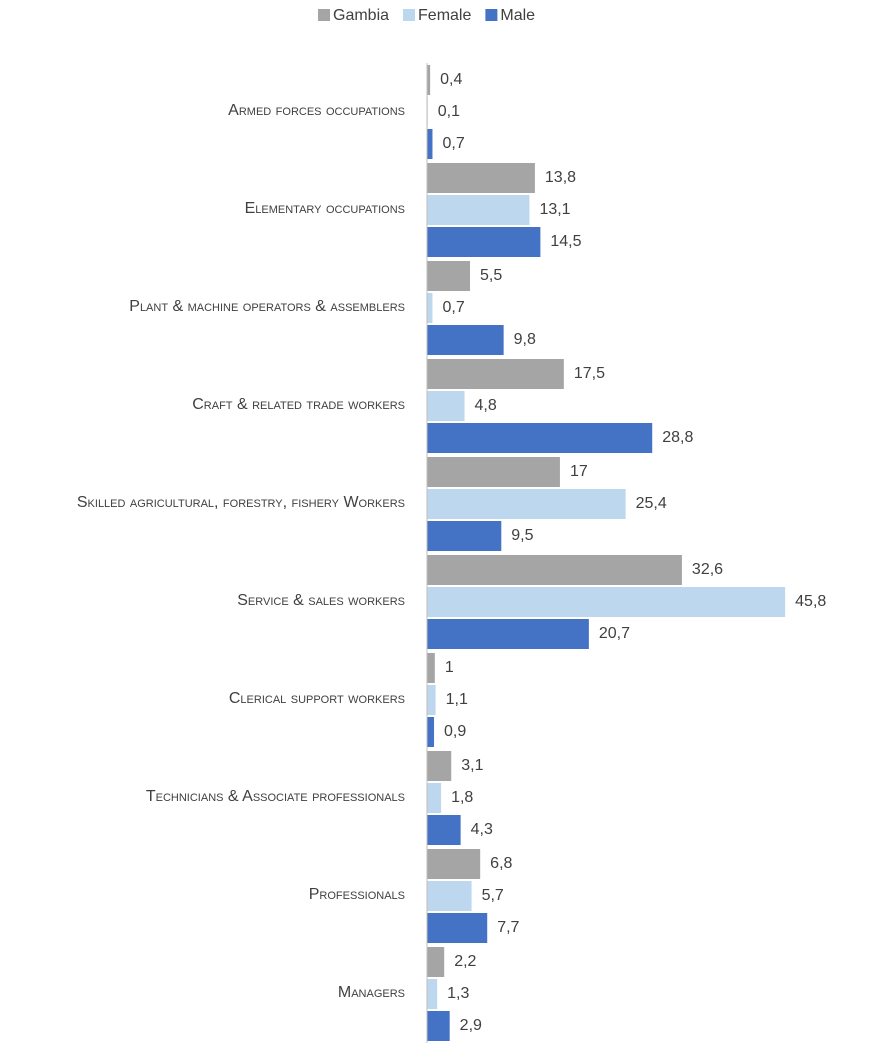  I want to click on value-label: 2,2, so click(465, 961).